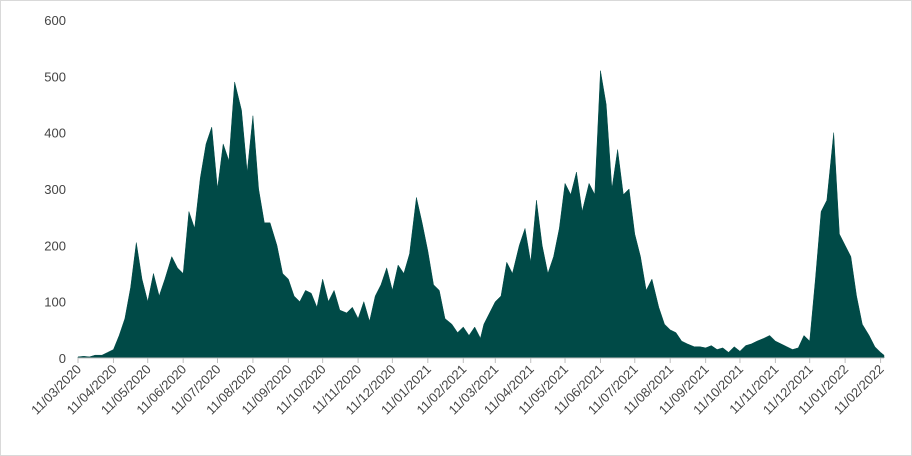  What do you see at coordinates (55, 133) in the screenshot?
I see `y-tick-label: 400` at bounding box center [55, 133].